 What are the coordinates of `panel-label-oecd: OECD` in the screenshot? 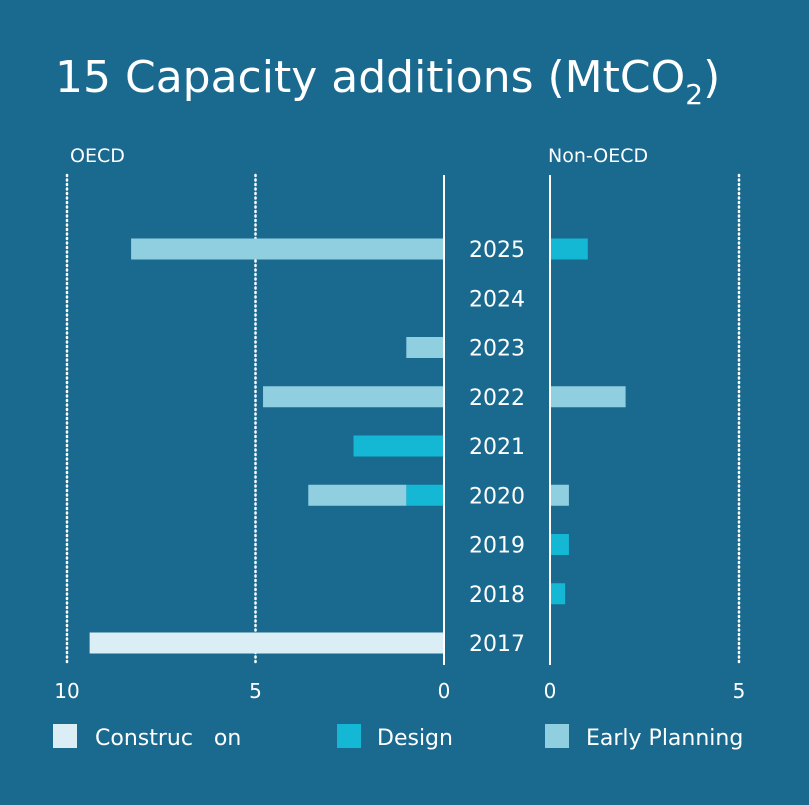 It's located at (97, 156).